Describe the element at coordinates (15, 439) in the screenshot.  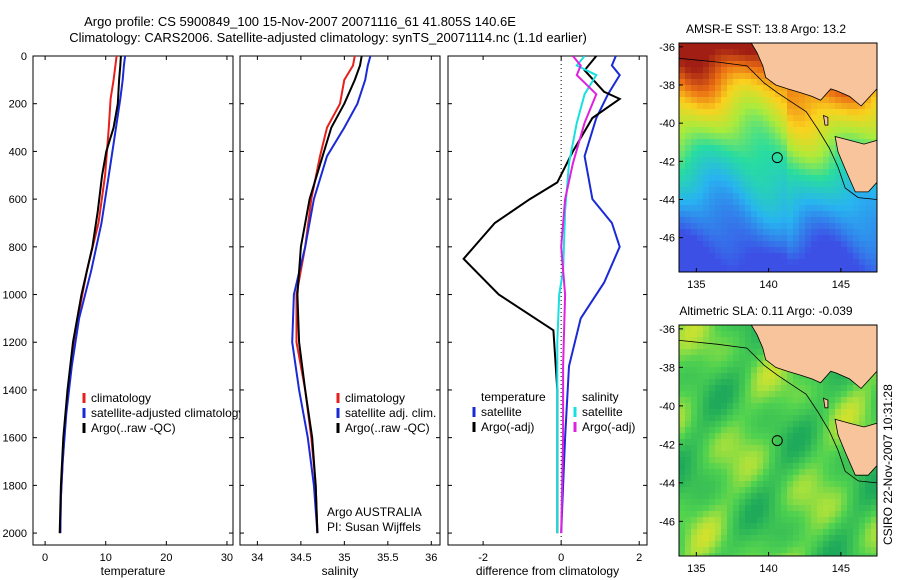
I see `depth-tick-label: 1600` at that location.